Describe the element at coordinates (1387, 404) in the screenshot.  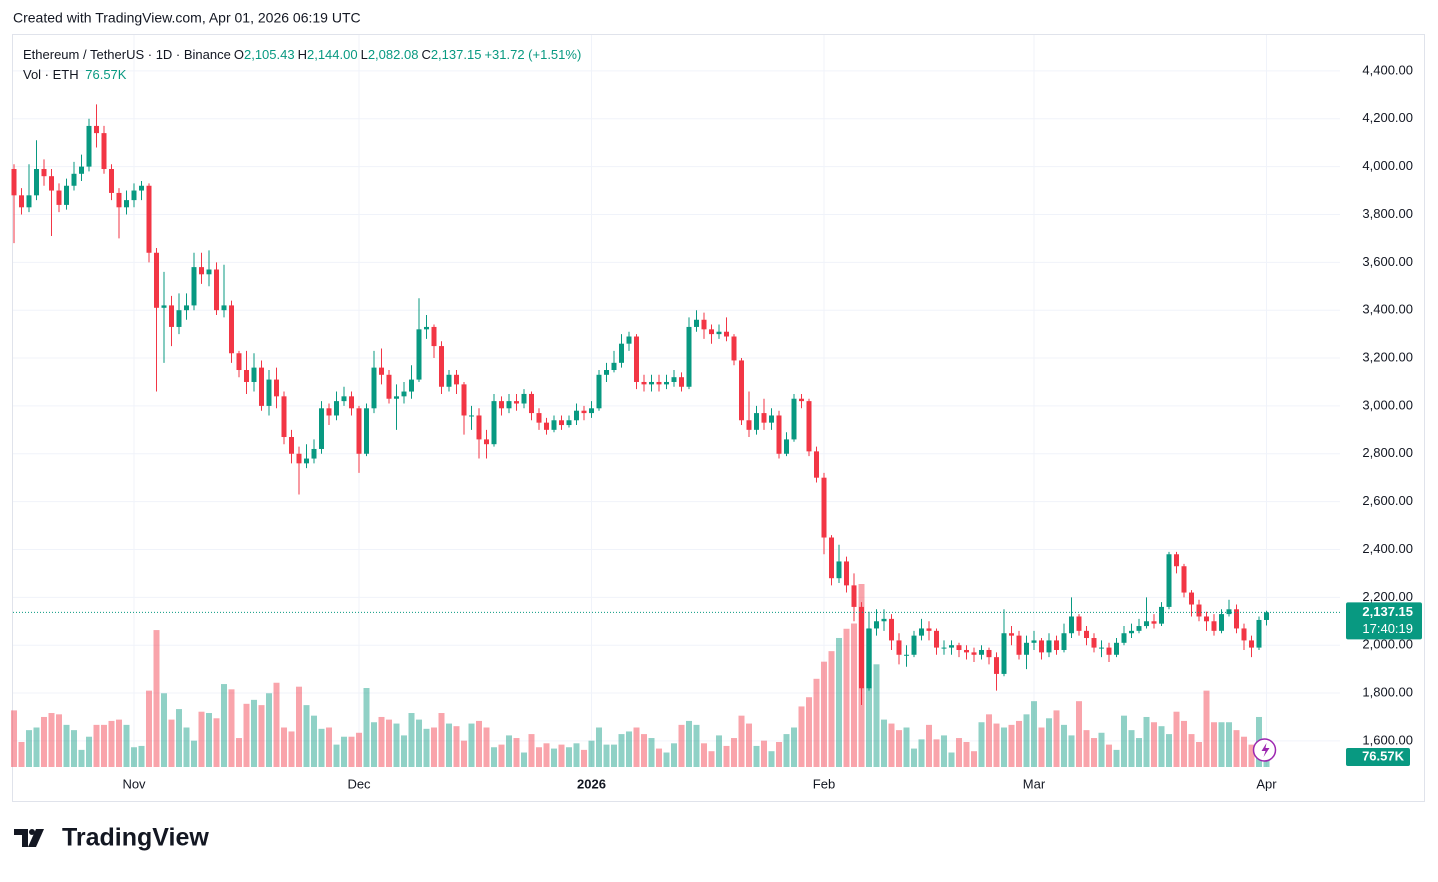
I see `y-tick-label: 3,000.00` at that location.